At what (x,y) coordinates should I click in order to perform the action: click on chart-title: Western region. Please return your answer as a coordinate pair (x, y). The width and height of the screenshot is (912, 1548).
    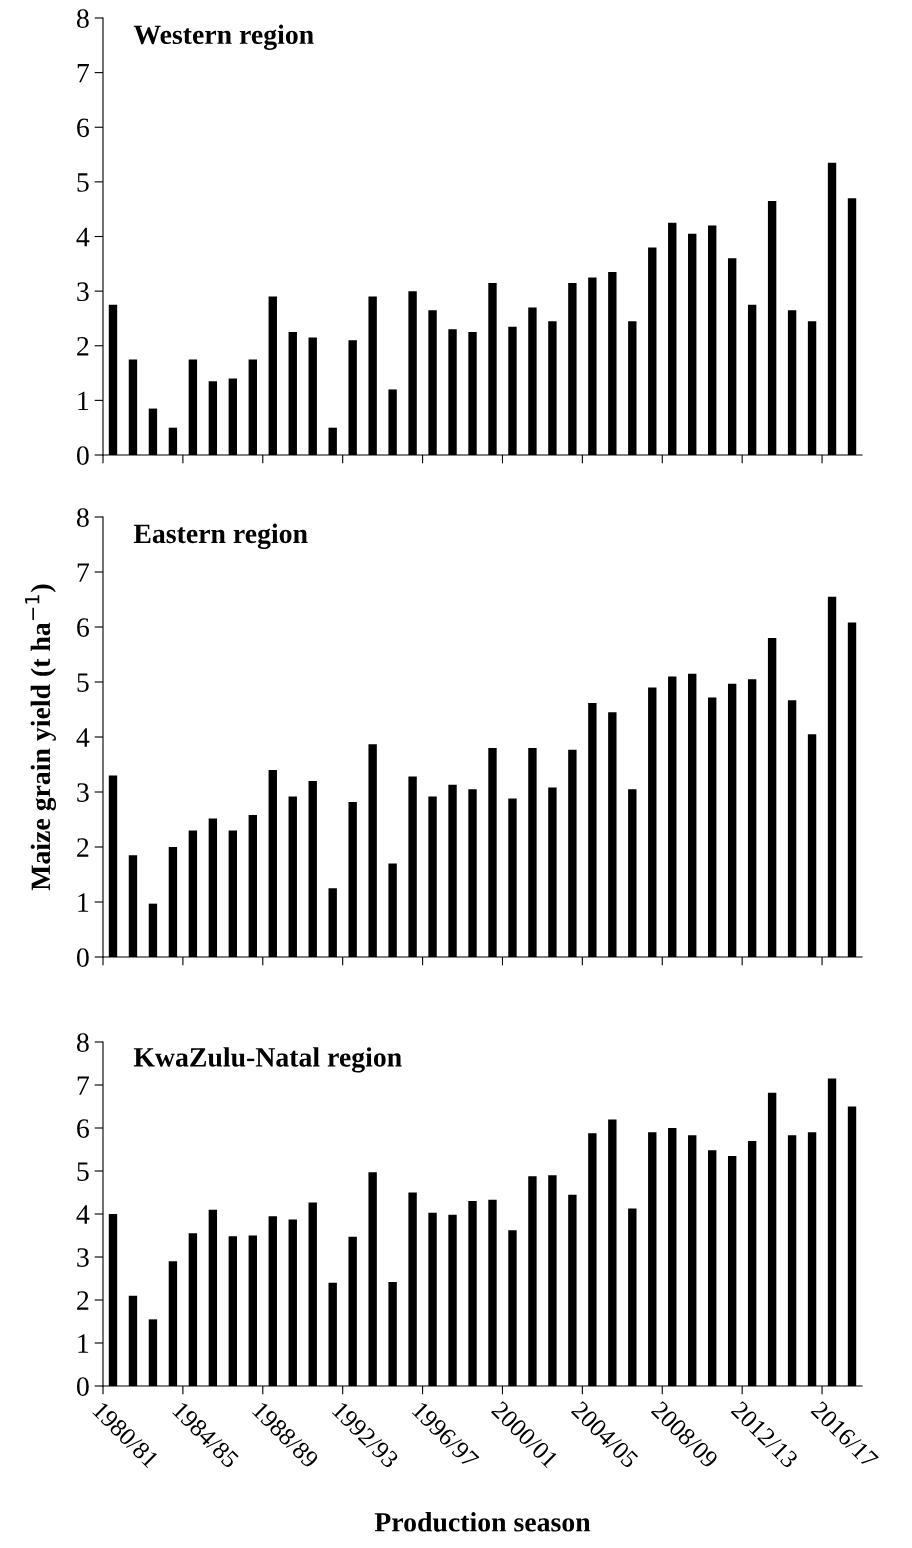
    Looking at the image, I should click on (223, 37).